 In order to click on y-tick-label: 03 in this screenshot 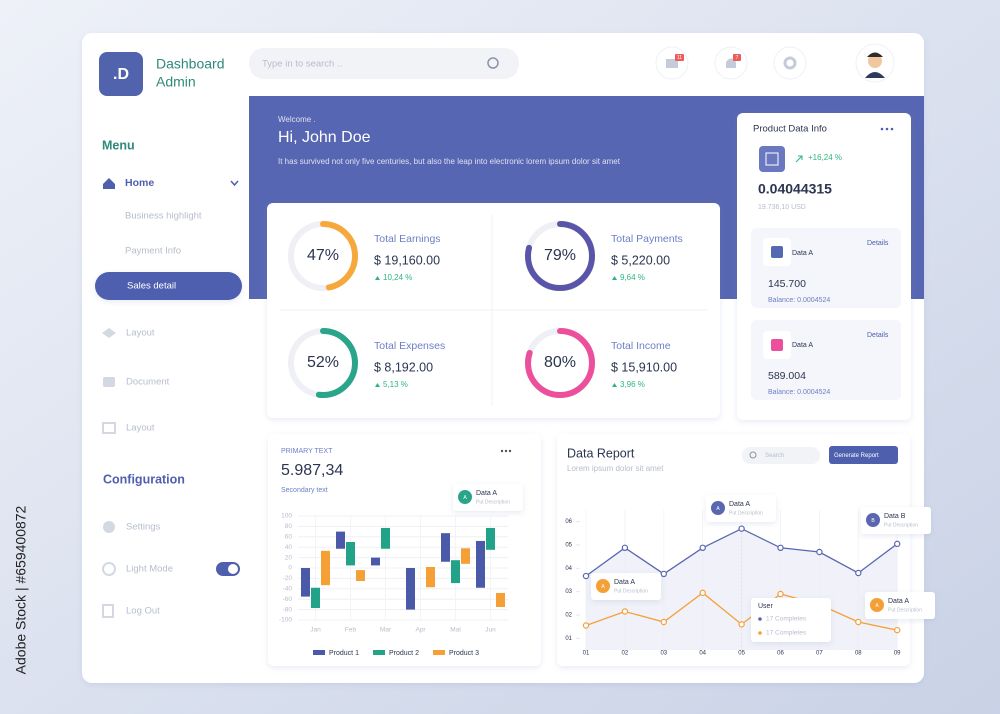, I will do `click(568, 592)`.